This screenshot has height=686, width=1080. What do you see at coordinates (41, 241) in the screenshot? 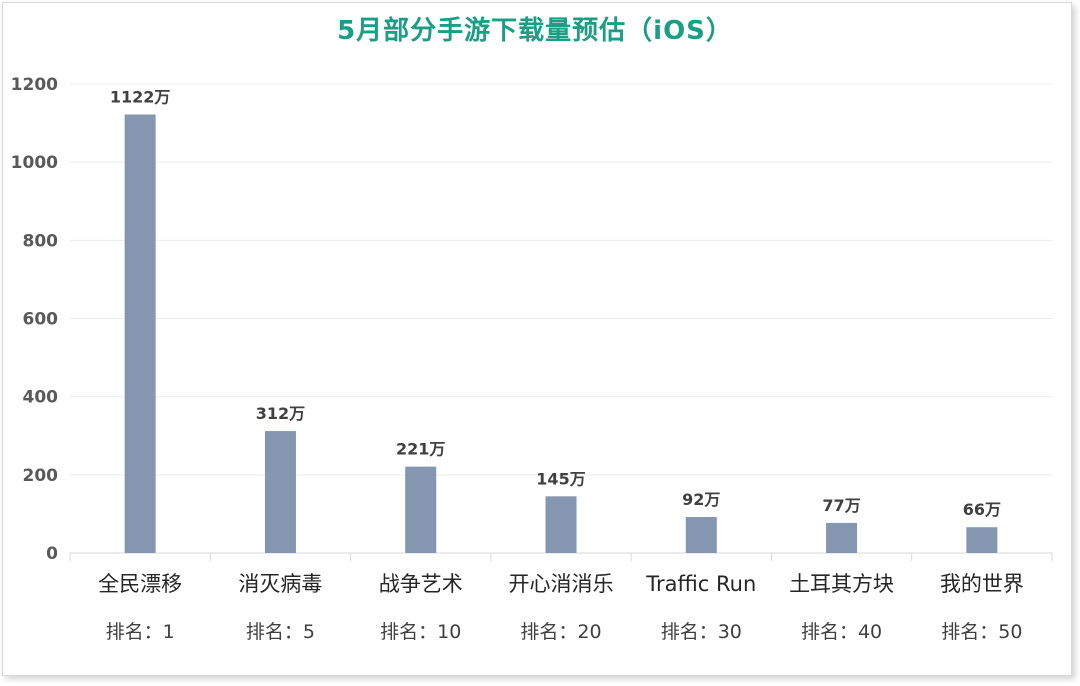
I see `y-tick-label: 800` at bounding box center [41, 241].